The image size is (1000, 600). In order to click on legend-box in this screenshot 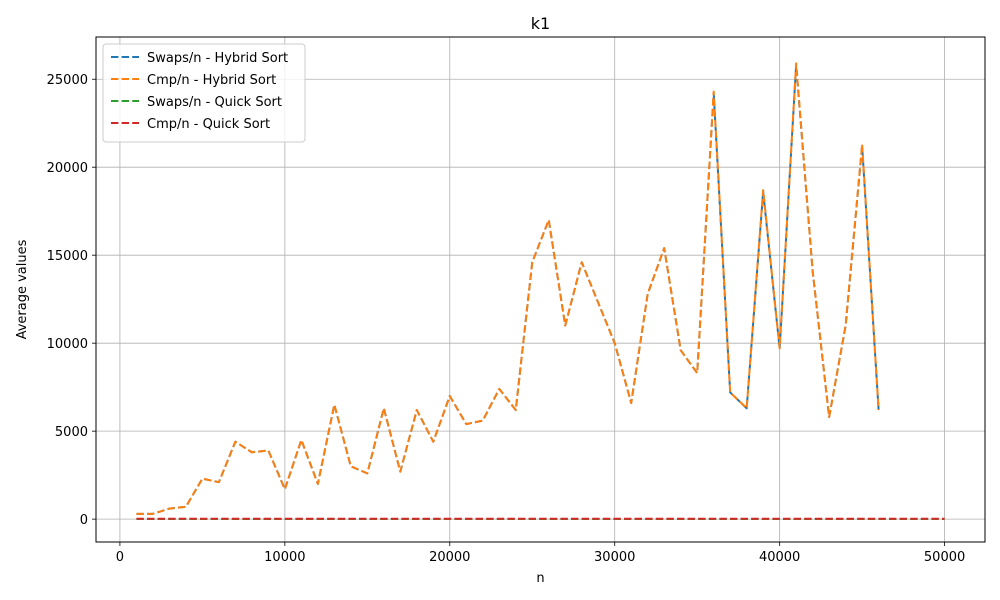, I will do `click(204, 93)`.